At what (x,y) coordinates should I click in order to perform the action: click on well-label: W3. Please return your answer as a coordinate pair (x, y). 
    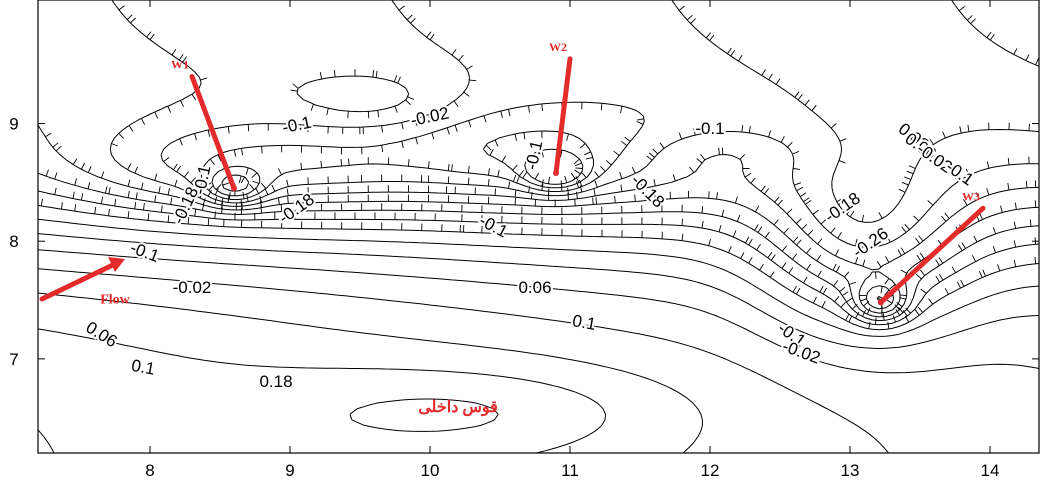
    Looking at the image, I should click on (971, 196).